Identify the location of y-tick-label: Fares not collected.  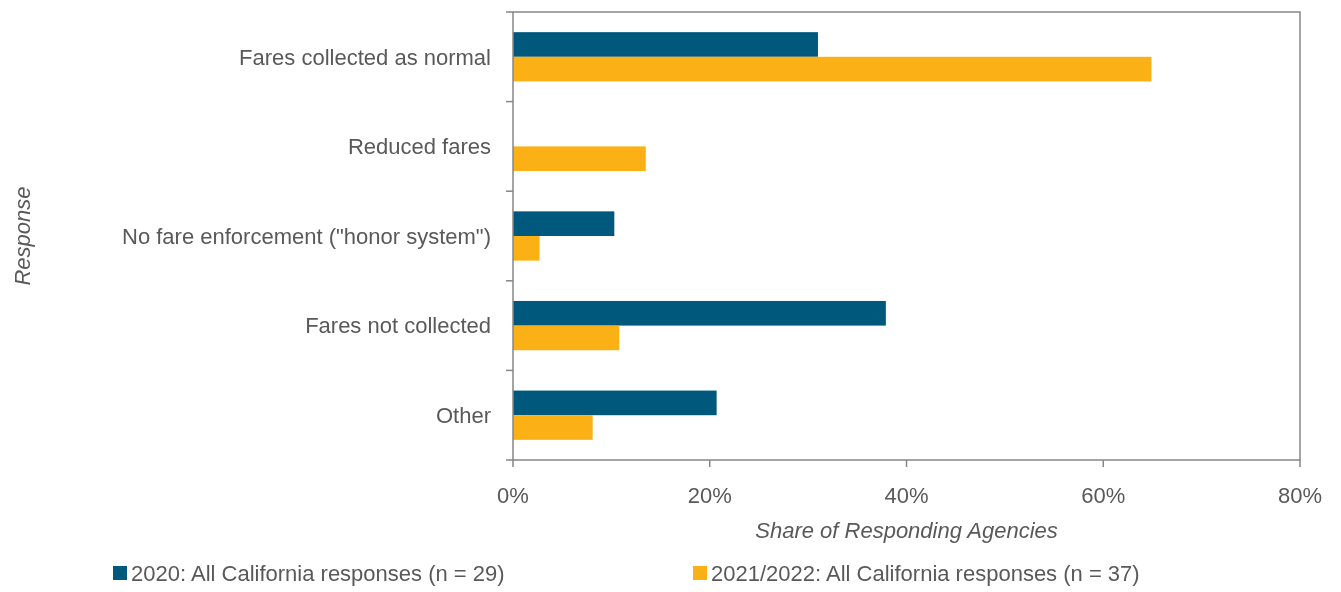
(398, 326).